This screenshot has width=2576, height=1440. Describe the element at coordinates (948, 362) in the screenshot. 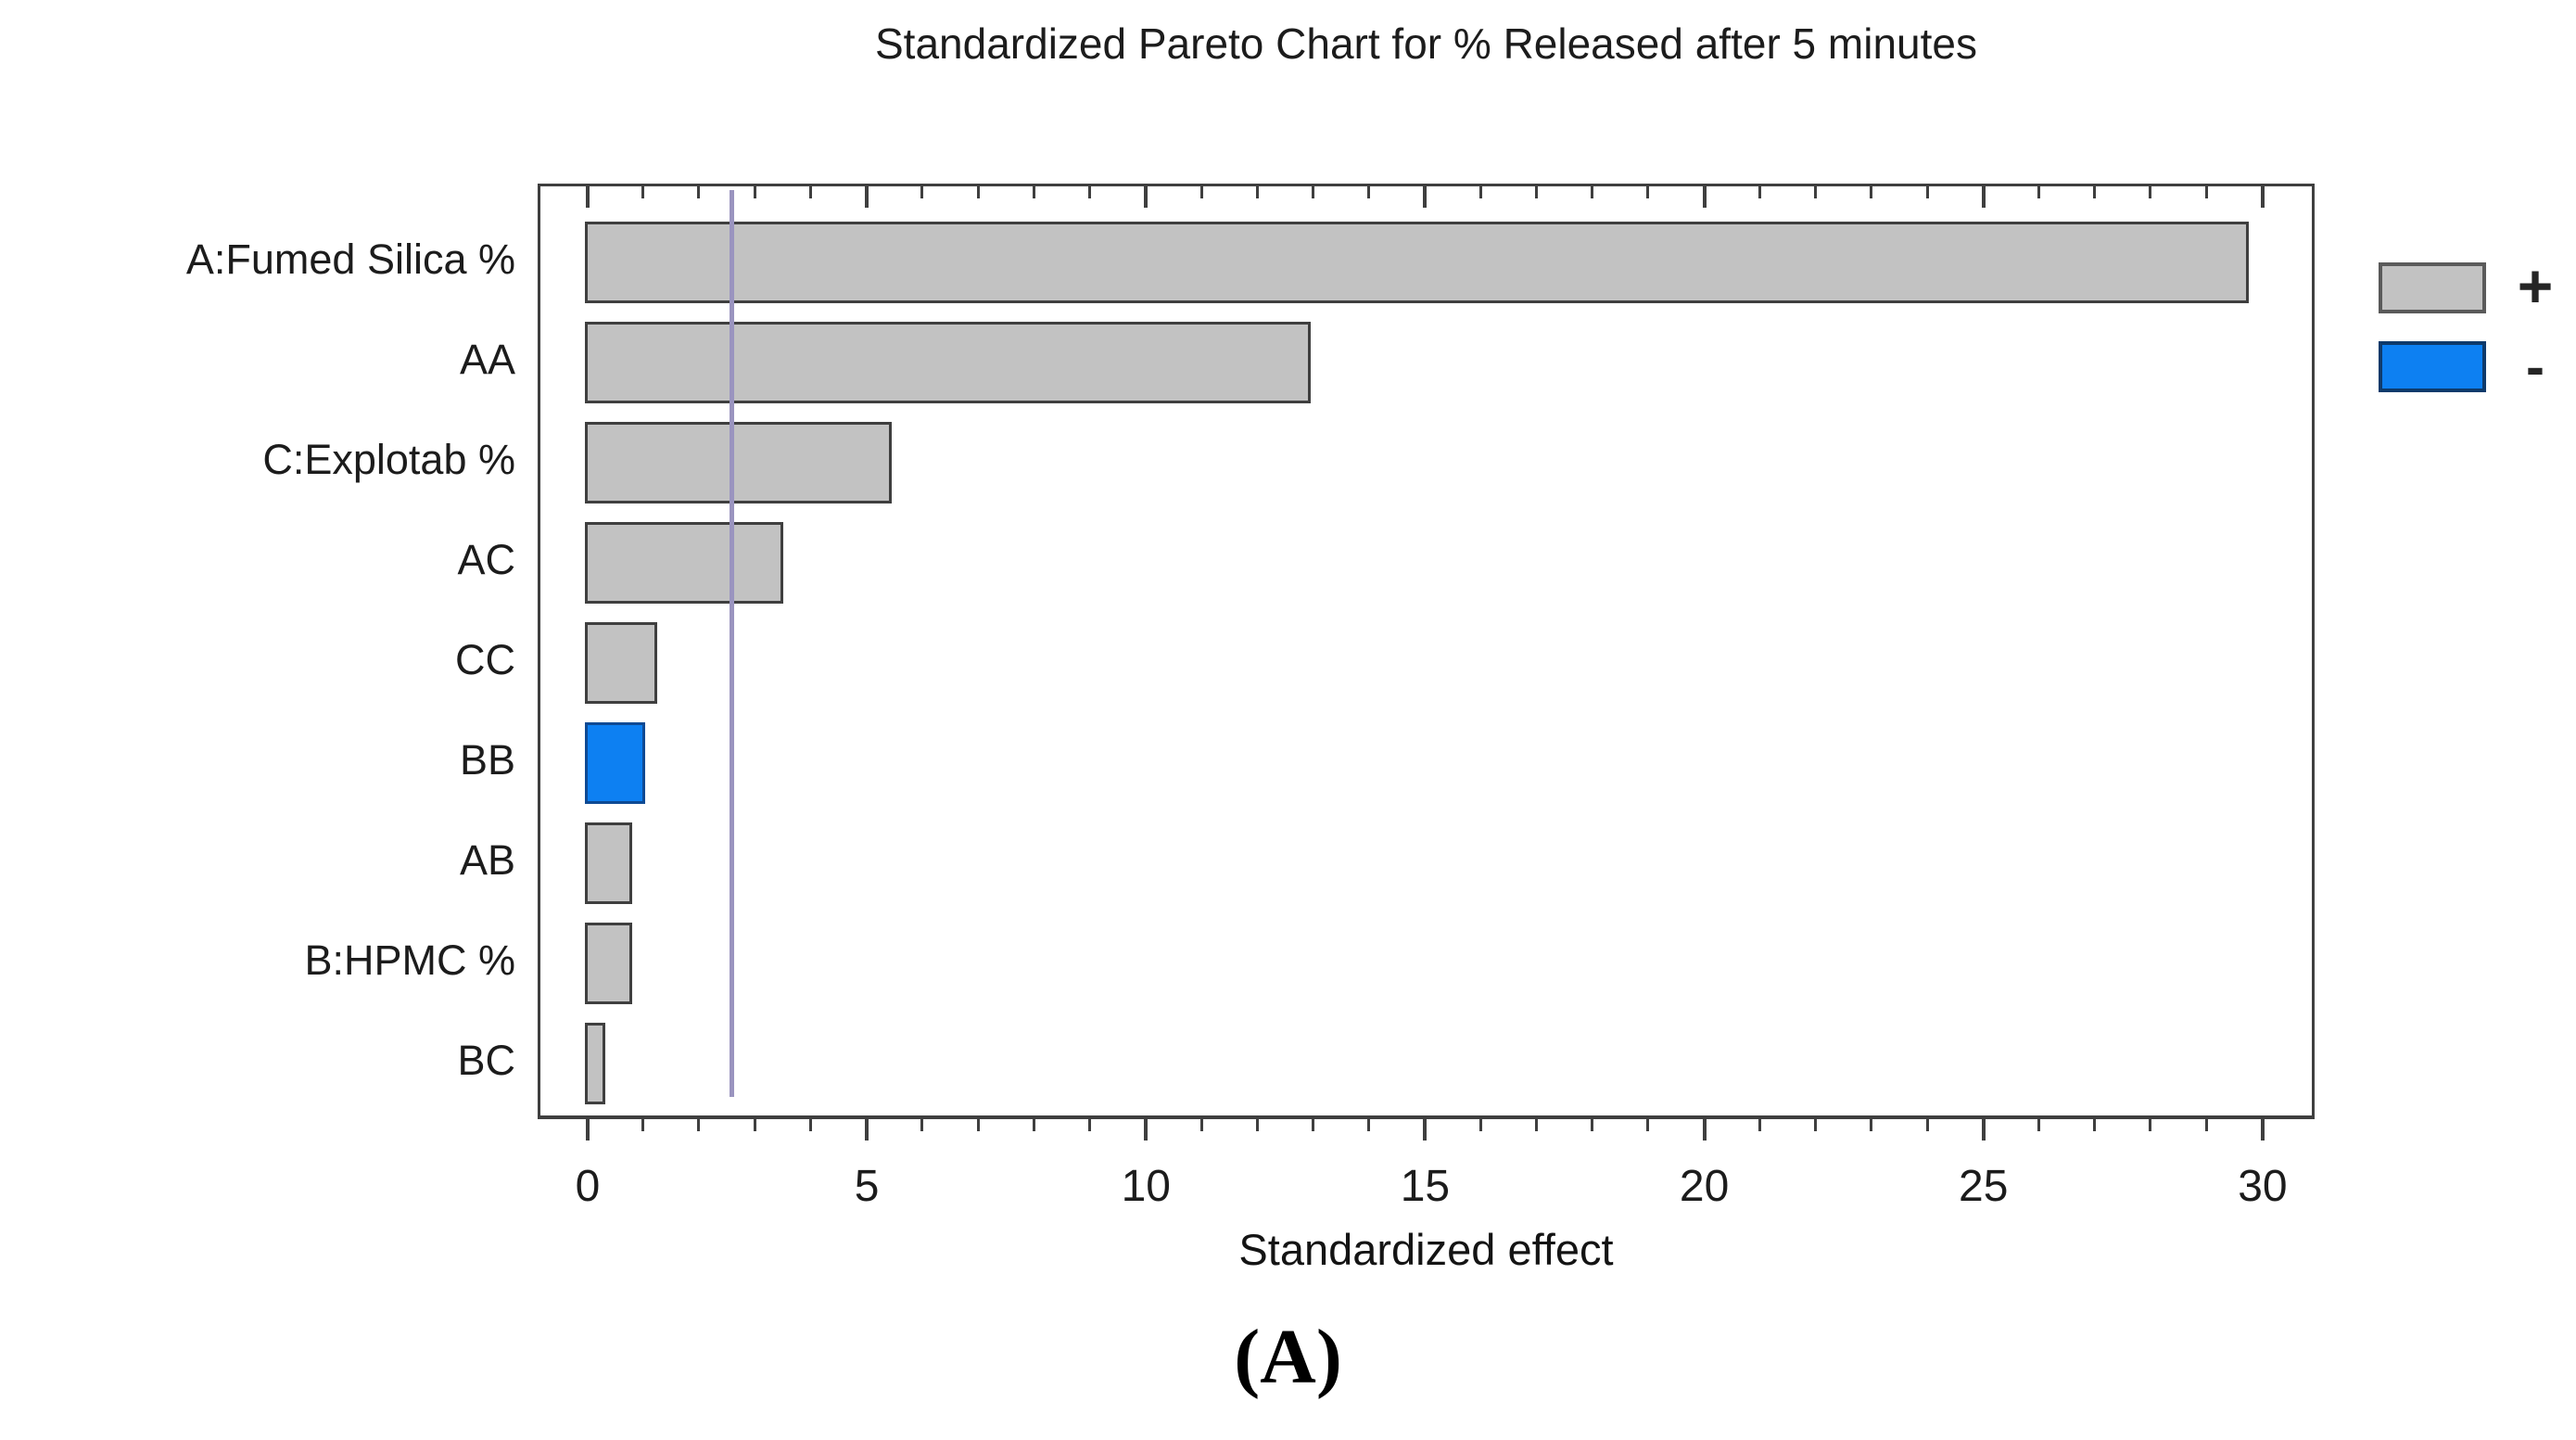

I see `bar-aa` at that location.